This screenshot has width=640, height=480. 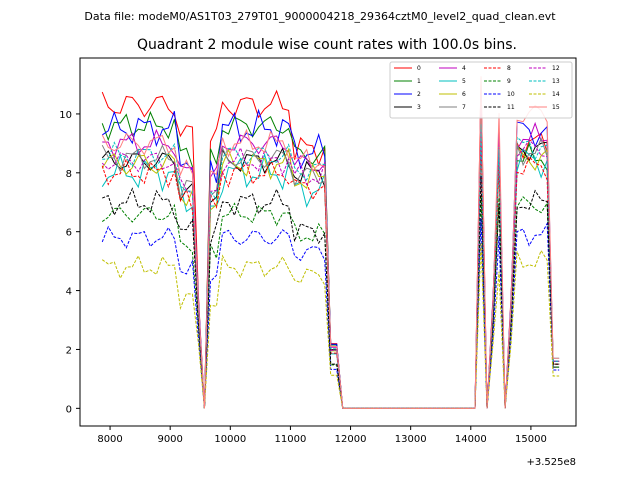 I want to click on legend-label: 10, so click(x=511, y=94).